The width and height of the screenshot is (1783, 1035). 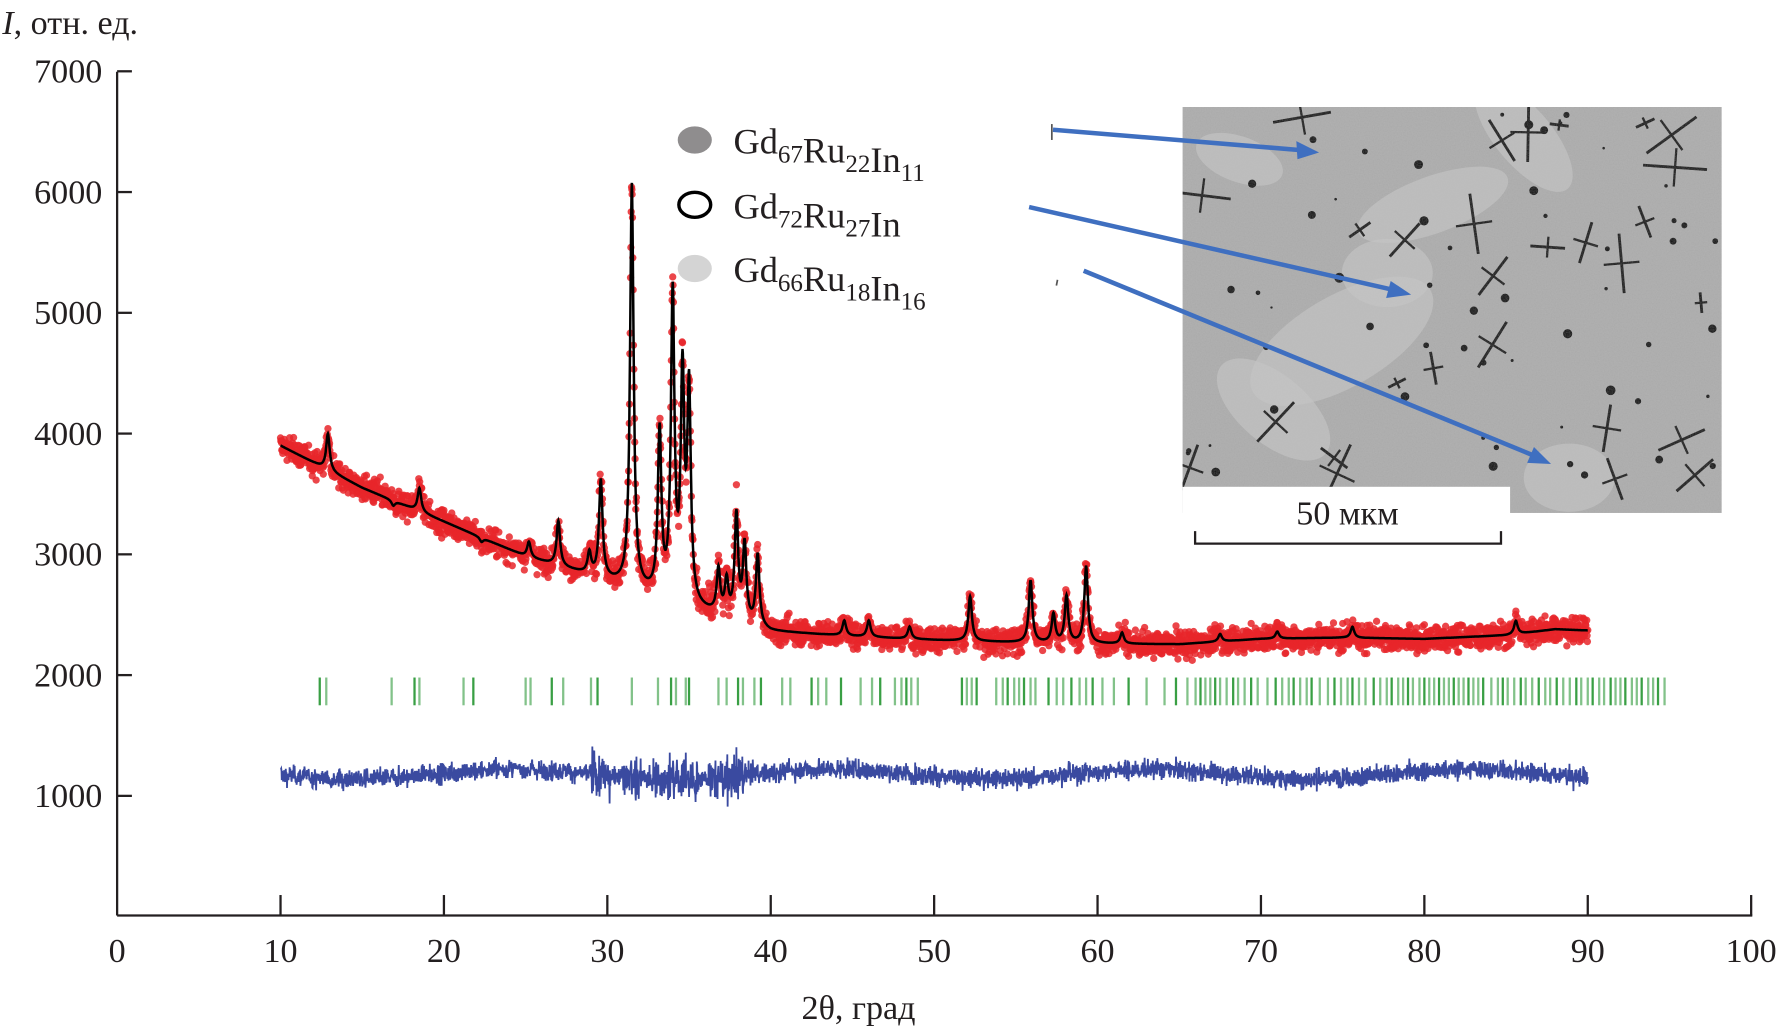 What do you see at coordinates (1348, 538) in the screenshot?
I see `scale-bar` at bounding box center [1348, 538].